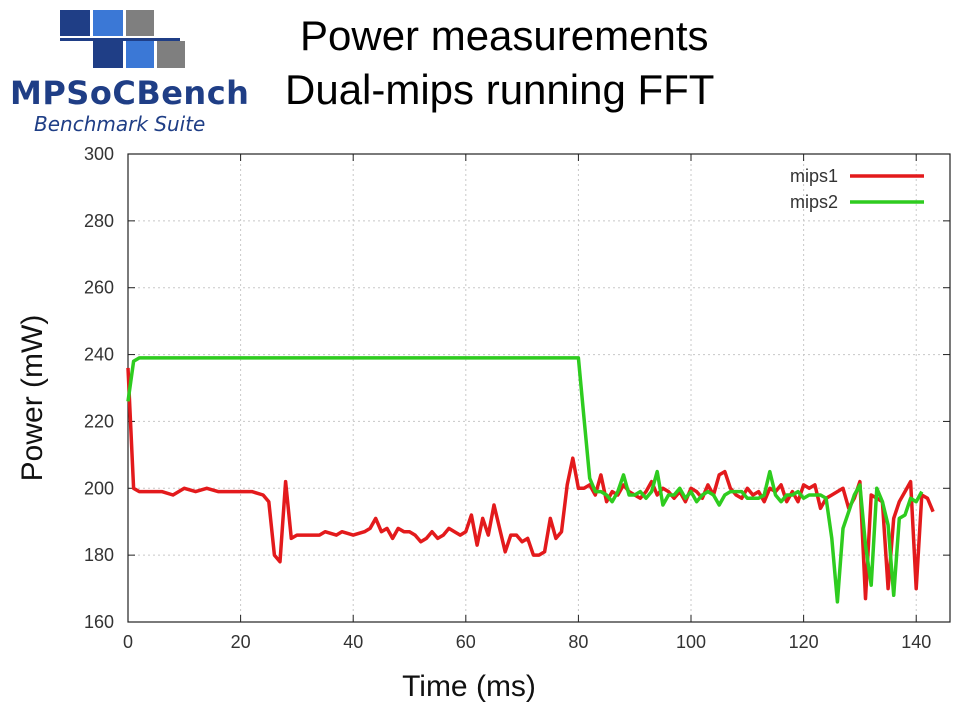 The image size is (960, 720). I want to click on logo-name: MPSoCBench, so click(130, 93).